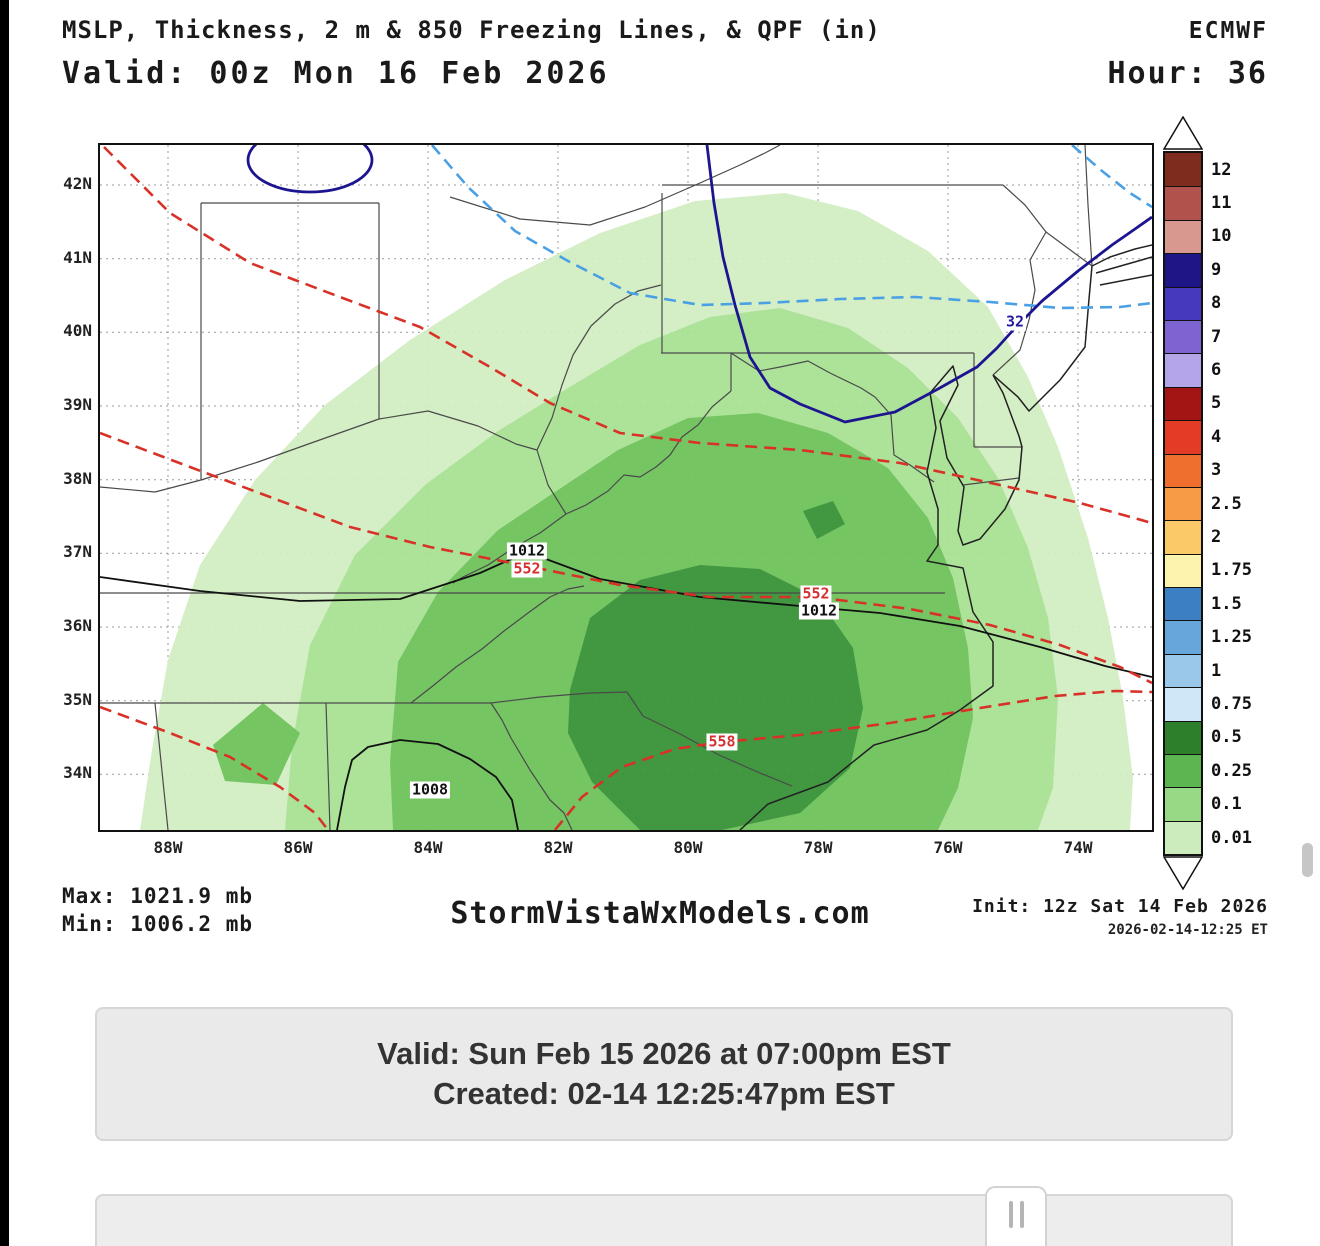  What do you see at coordinates (428, 847) in the screenshot?
I see `lon-tick-label: 84W` at bounding box center [428, 847].